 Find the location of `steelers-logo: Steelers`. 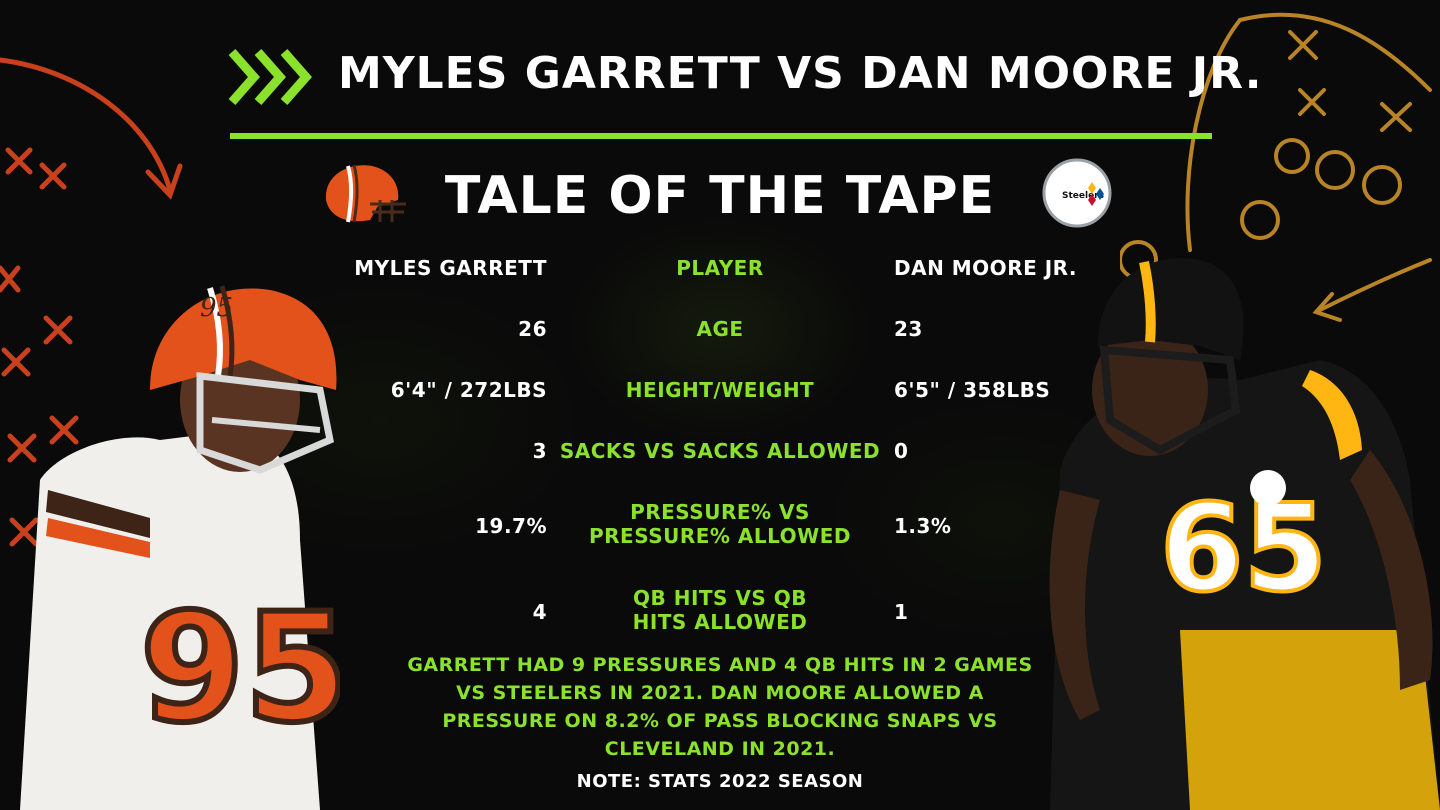

steelers-logo: Steelers is located at coordinates (1077, 193).